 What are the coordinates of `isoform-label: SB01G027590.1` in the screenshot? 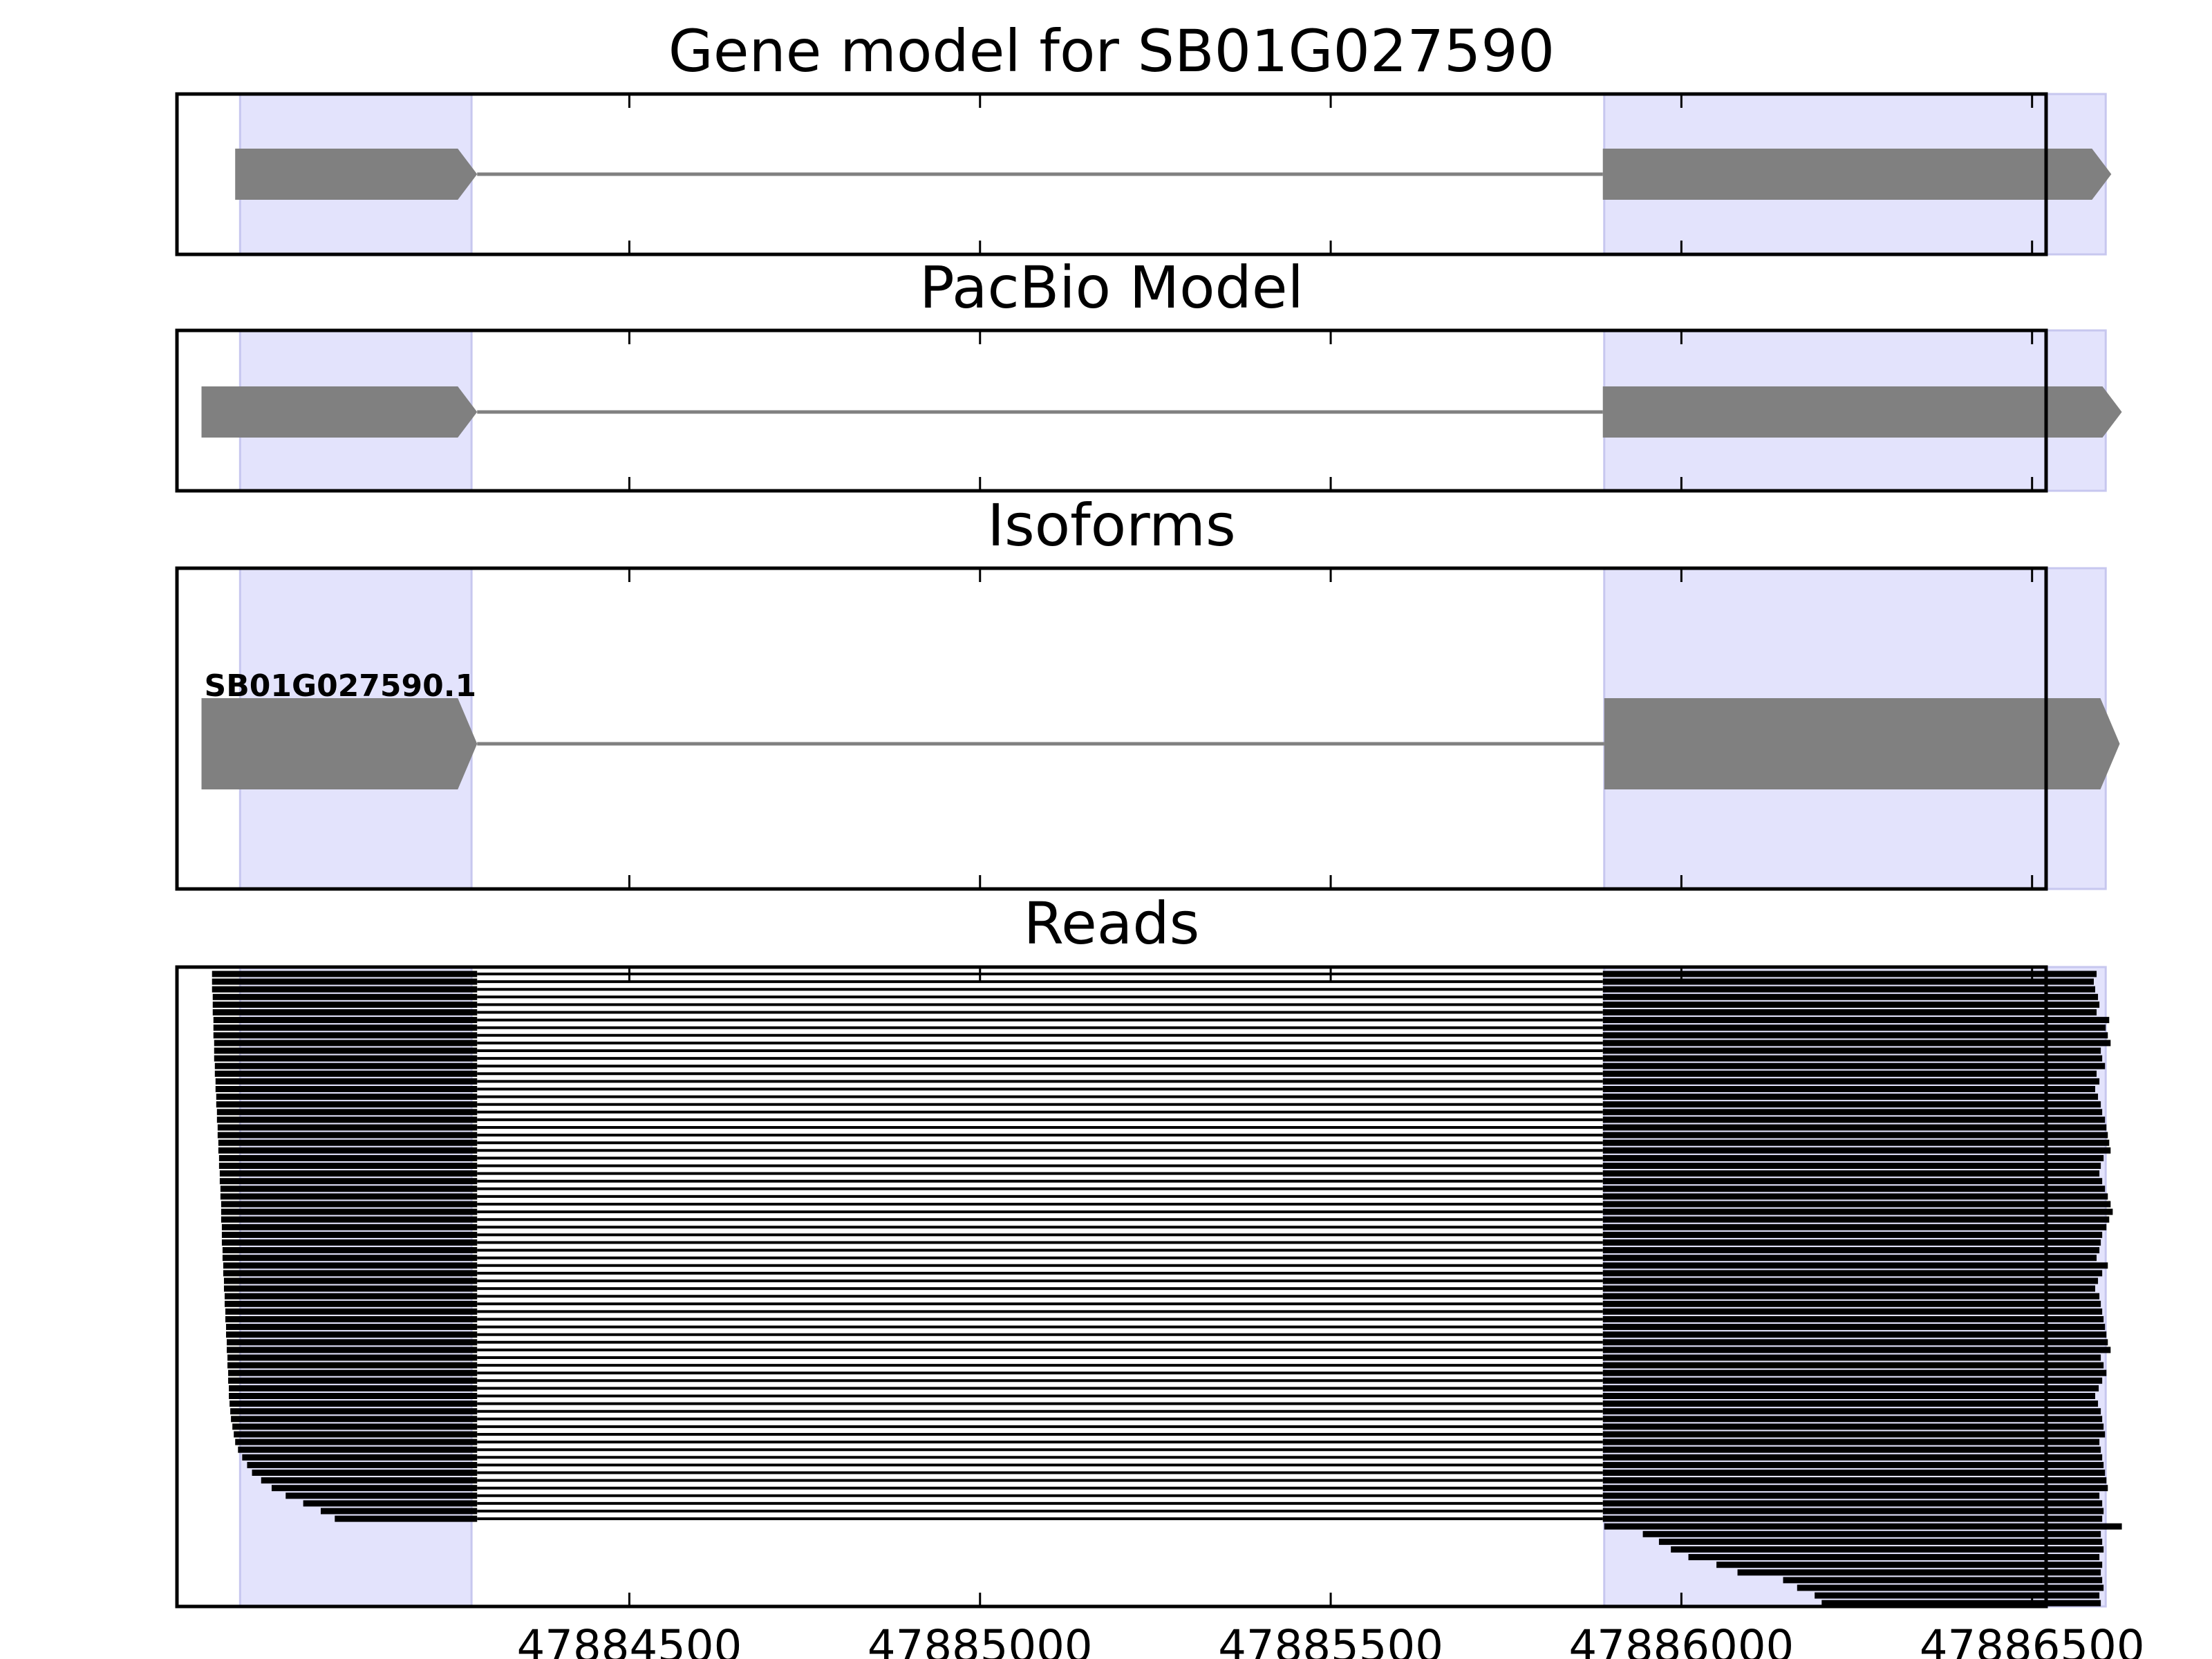 It's located at (341, 686).